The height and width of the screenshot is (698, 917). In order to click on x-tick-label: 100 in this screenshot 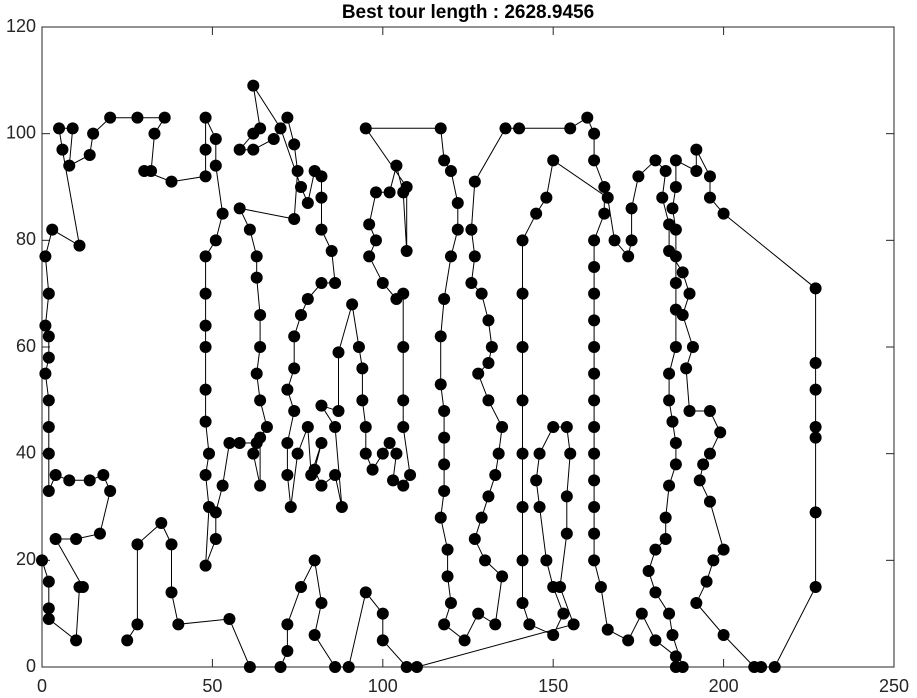, I will do `click(383, 686)`.